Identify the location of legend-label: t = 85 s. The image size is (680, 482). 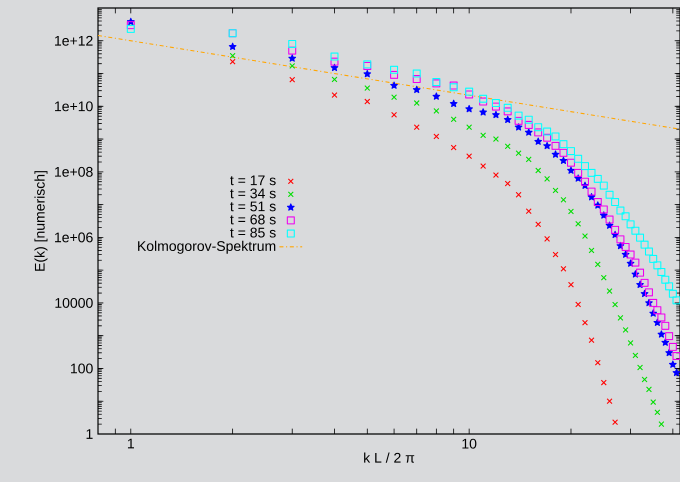
(253, 233).